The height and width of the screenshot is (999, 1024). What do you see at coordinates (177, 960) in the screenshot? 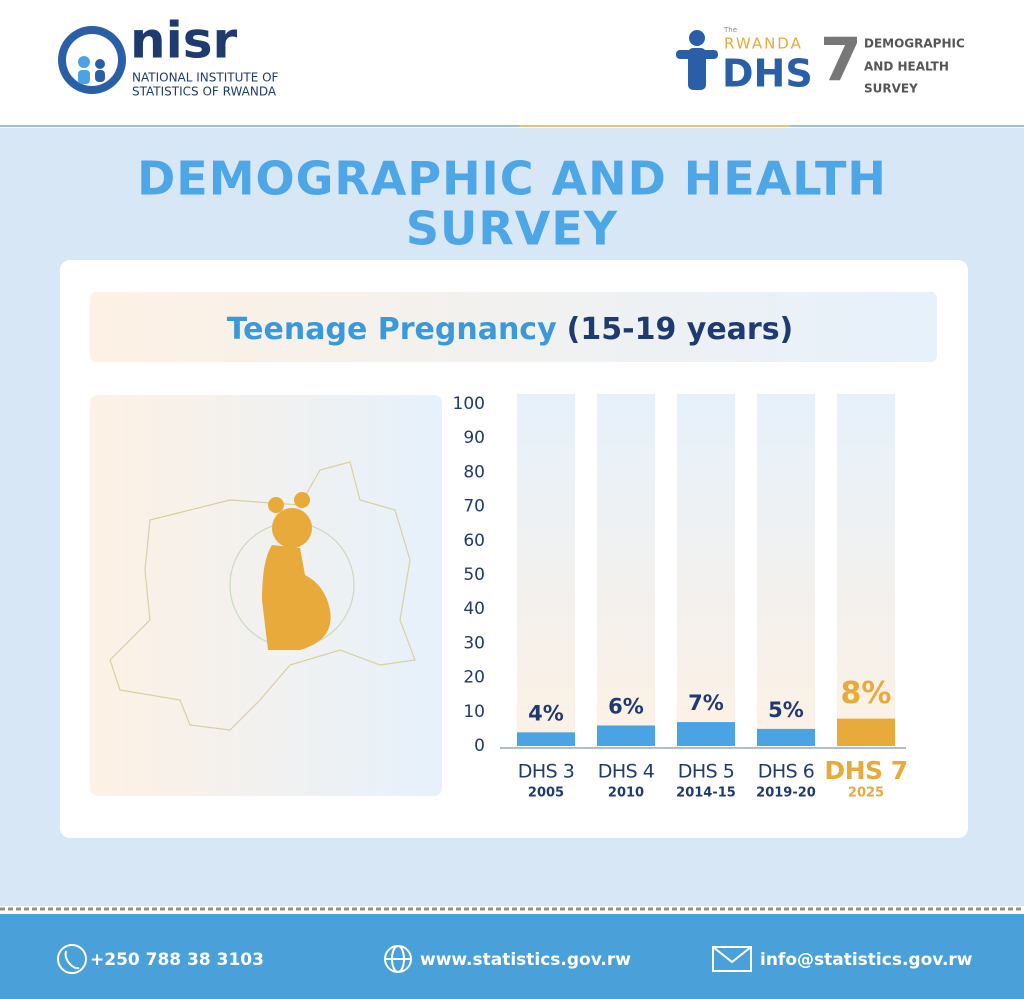
I see `footer-phone: +250 788 38 3103` at bounding box center [177, 960].